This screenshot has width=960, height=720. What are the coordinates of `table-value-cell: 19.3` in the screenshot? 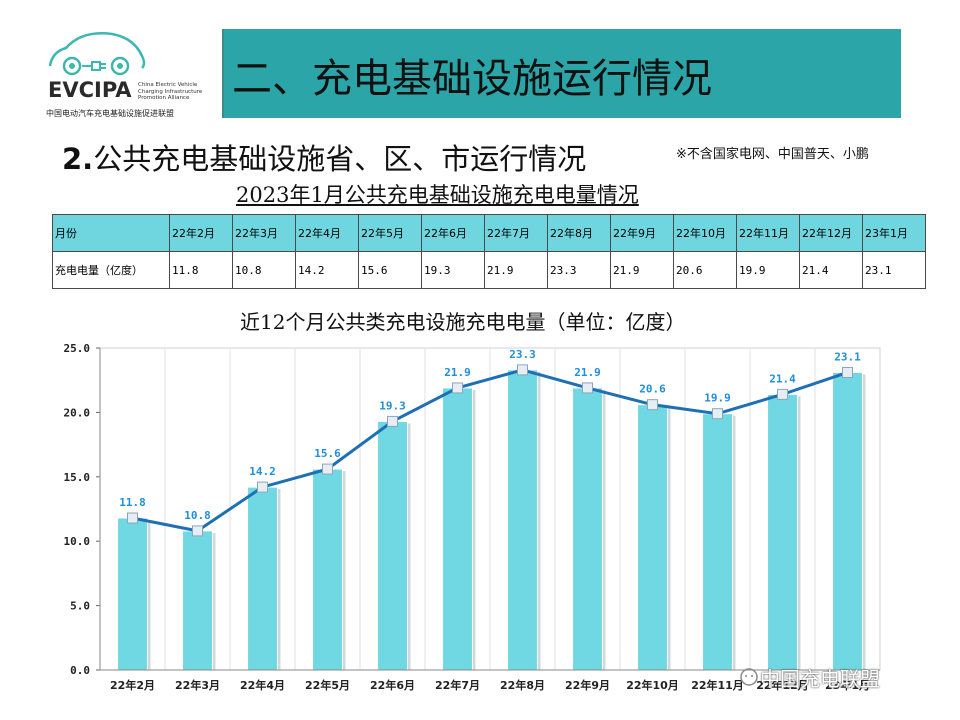 It's located at (453, 270).